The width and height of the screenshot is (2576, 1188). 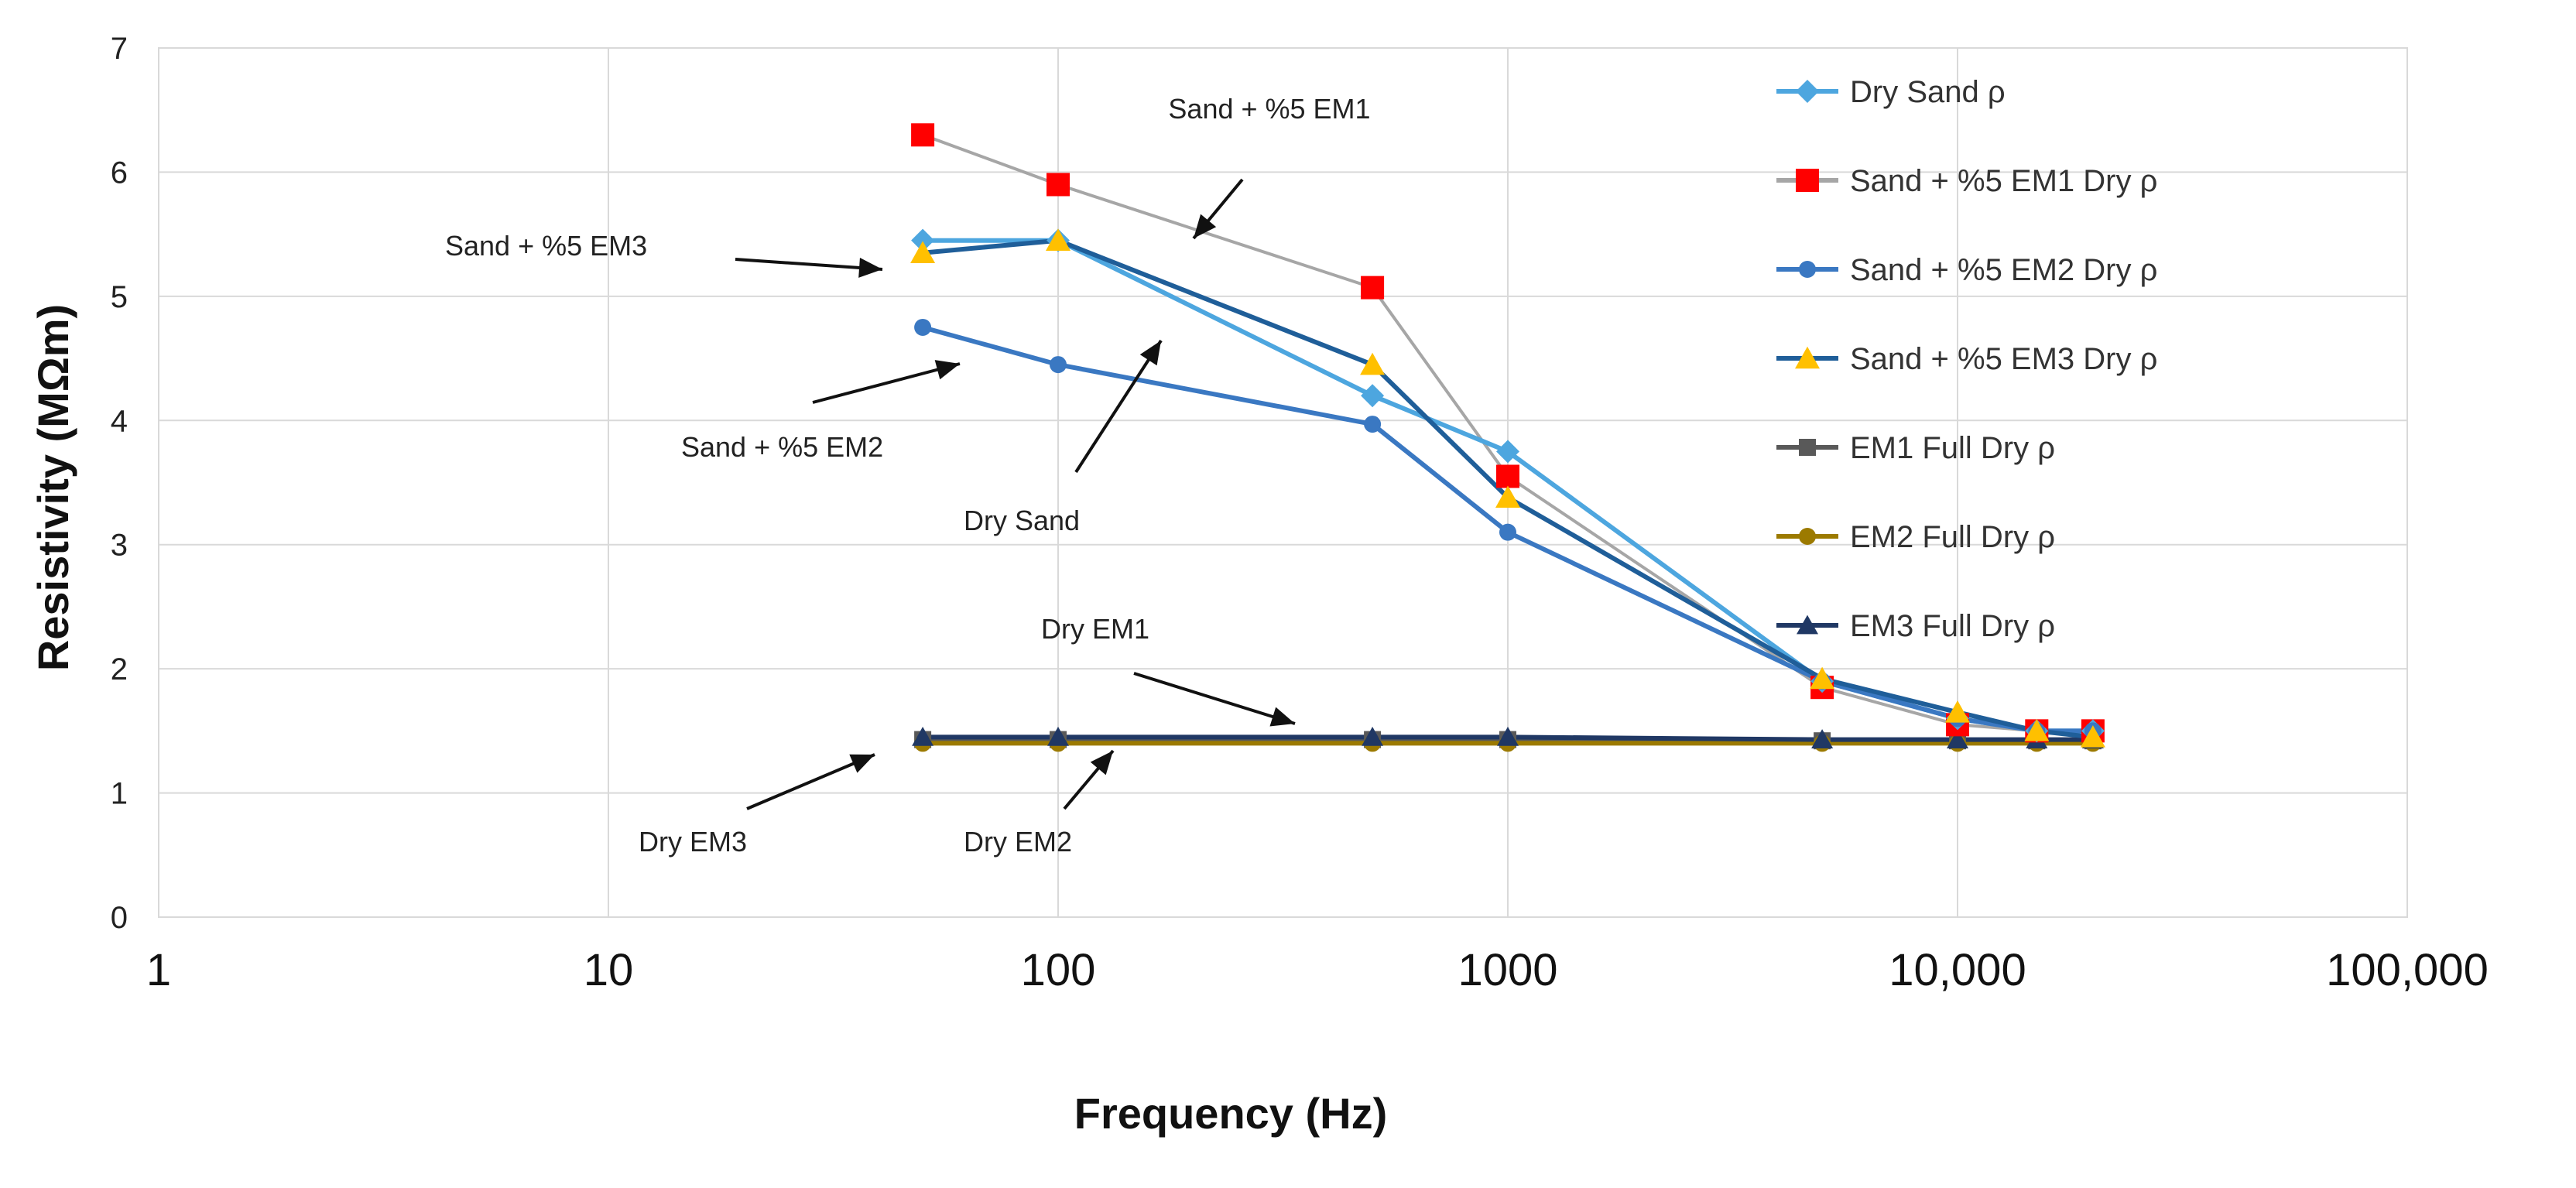 I want to click on x-tick-label: 10,000, so click(x=1958, y=970).